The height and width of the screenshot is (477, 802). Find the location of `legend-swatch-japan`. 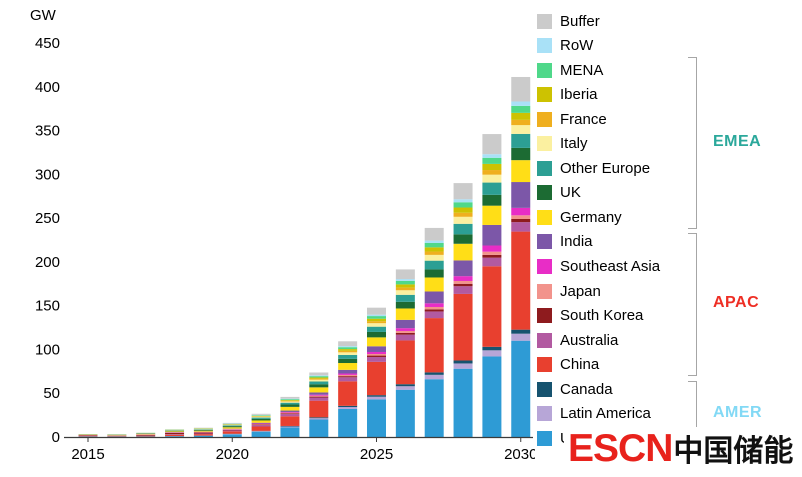

legend-swatch-japan is located at coordinates (544, 291).